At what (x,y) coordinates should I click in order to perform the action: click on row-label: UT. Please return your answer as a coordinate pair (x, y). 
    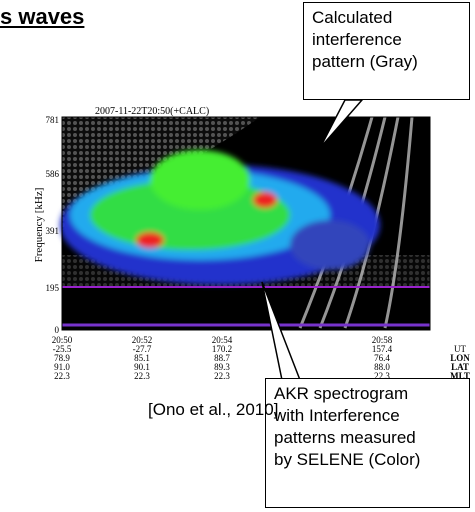
    Looking at the image, I should click on (460, 349).